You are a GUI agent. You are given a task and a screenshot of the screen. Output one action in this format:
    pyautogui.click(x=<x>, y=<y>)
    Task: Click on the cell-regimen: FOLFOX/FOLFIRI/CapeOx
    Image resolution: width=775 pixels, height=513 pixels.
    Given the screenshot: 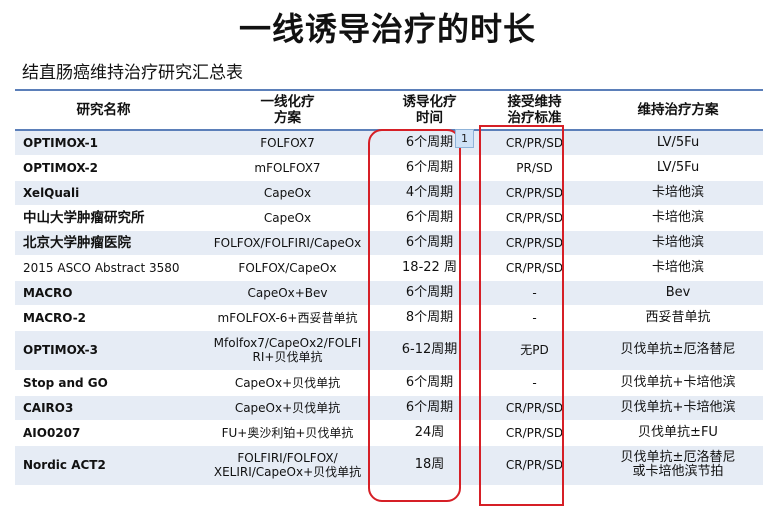 What is the action you would take?
    pyautogui.click(x=287, y=243)
    